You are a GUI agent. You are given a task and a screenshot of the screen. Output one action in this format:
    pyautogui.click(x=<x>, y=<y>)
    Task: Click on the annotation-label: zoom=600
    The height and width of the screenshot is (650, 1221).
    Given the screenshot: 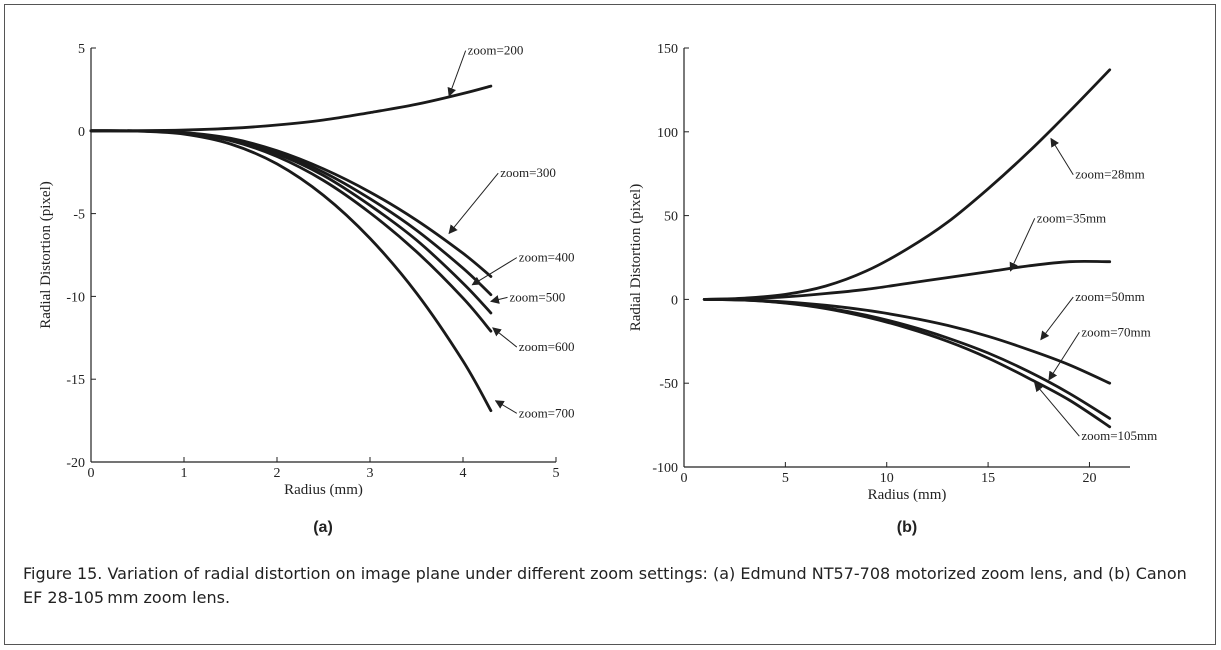 What is the action you would take?
    pyautogui.click(x=547, y=346)
    